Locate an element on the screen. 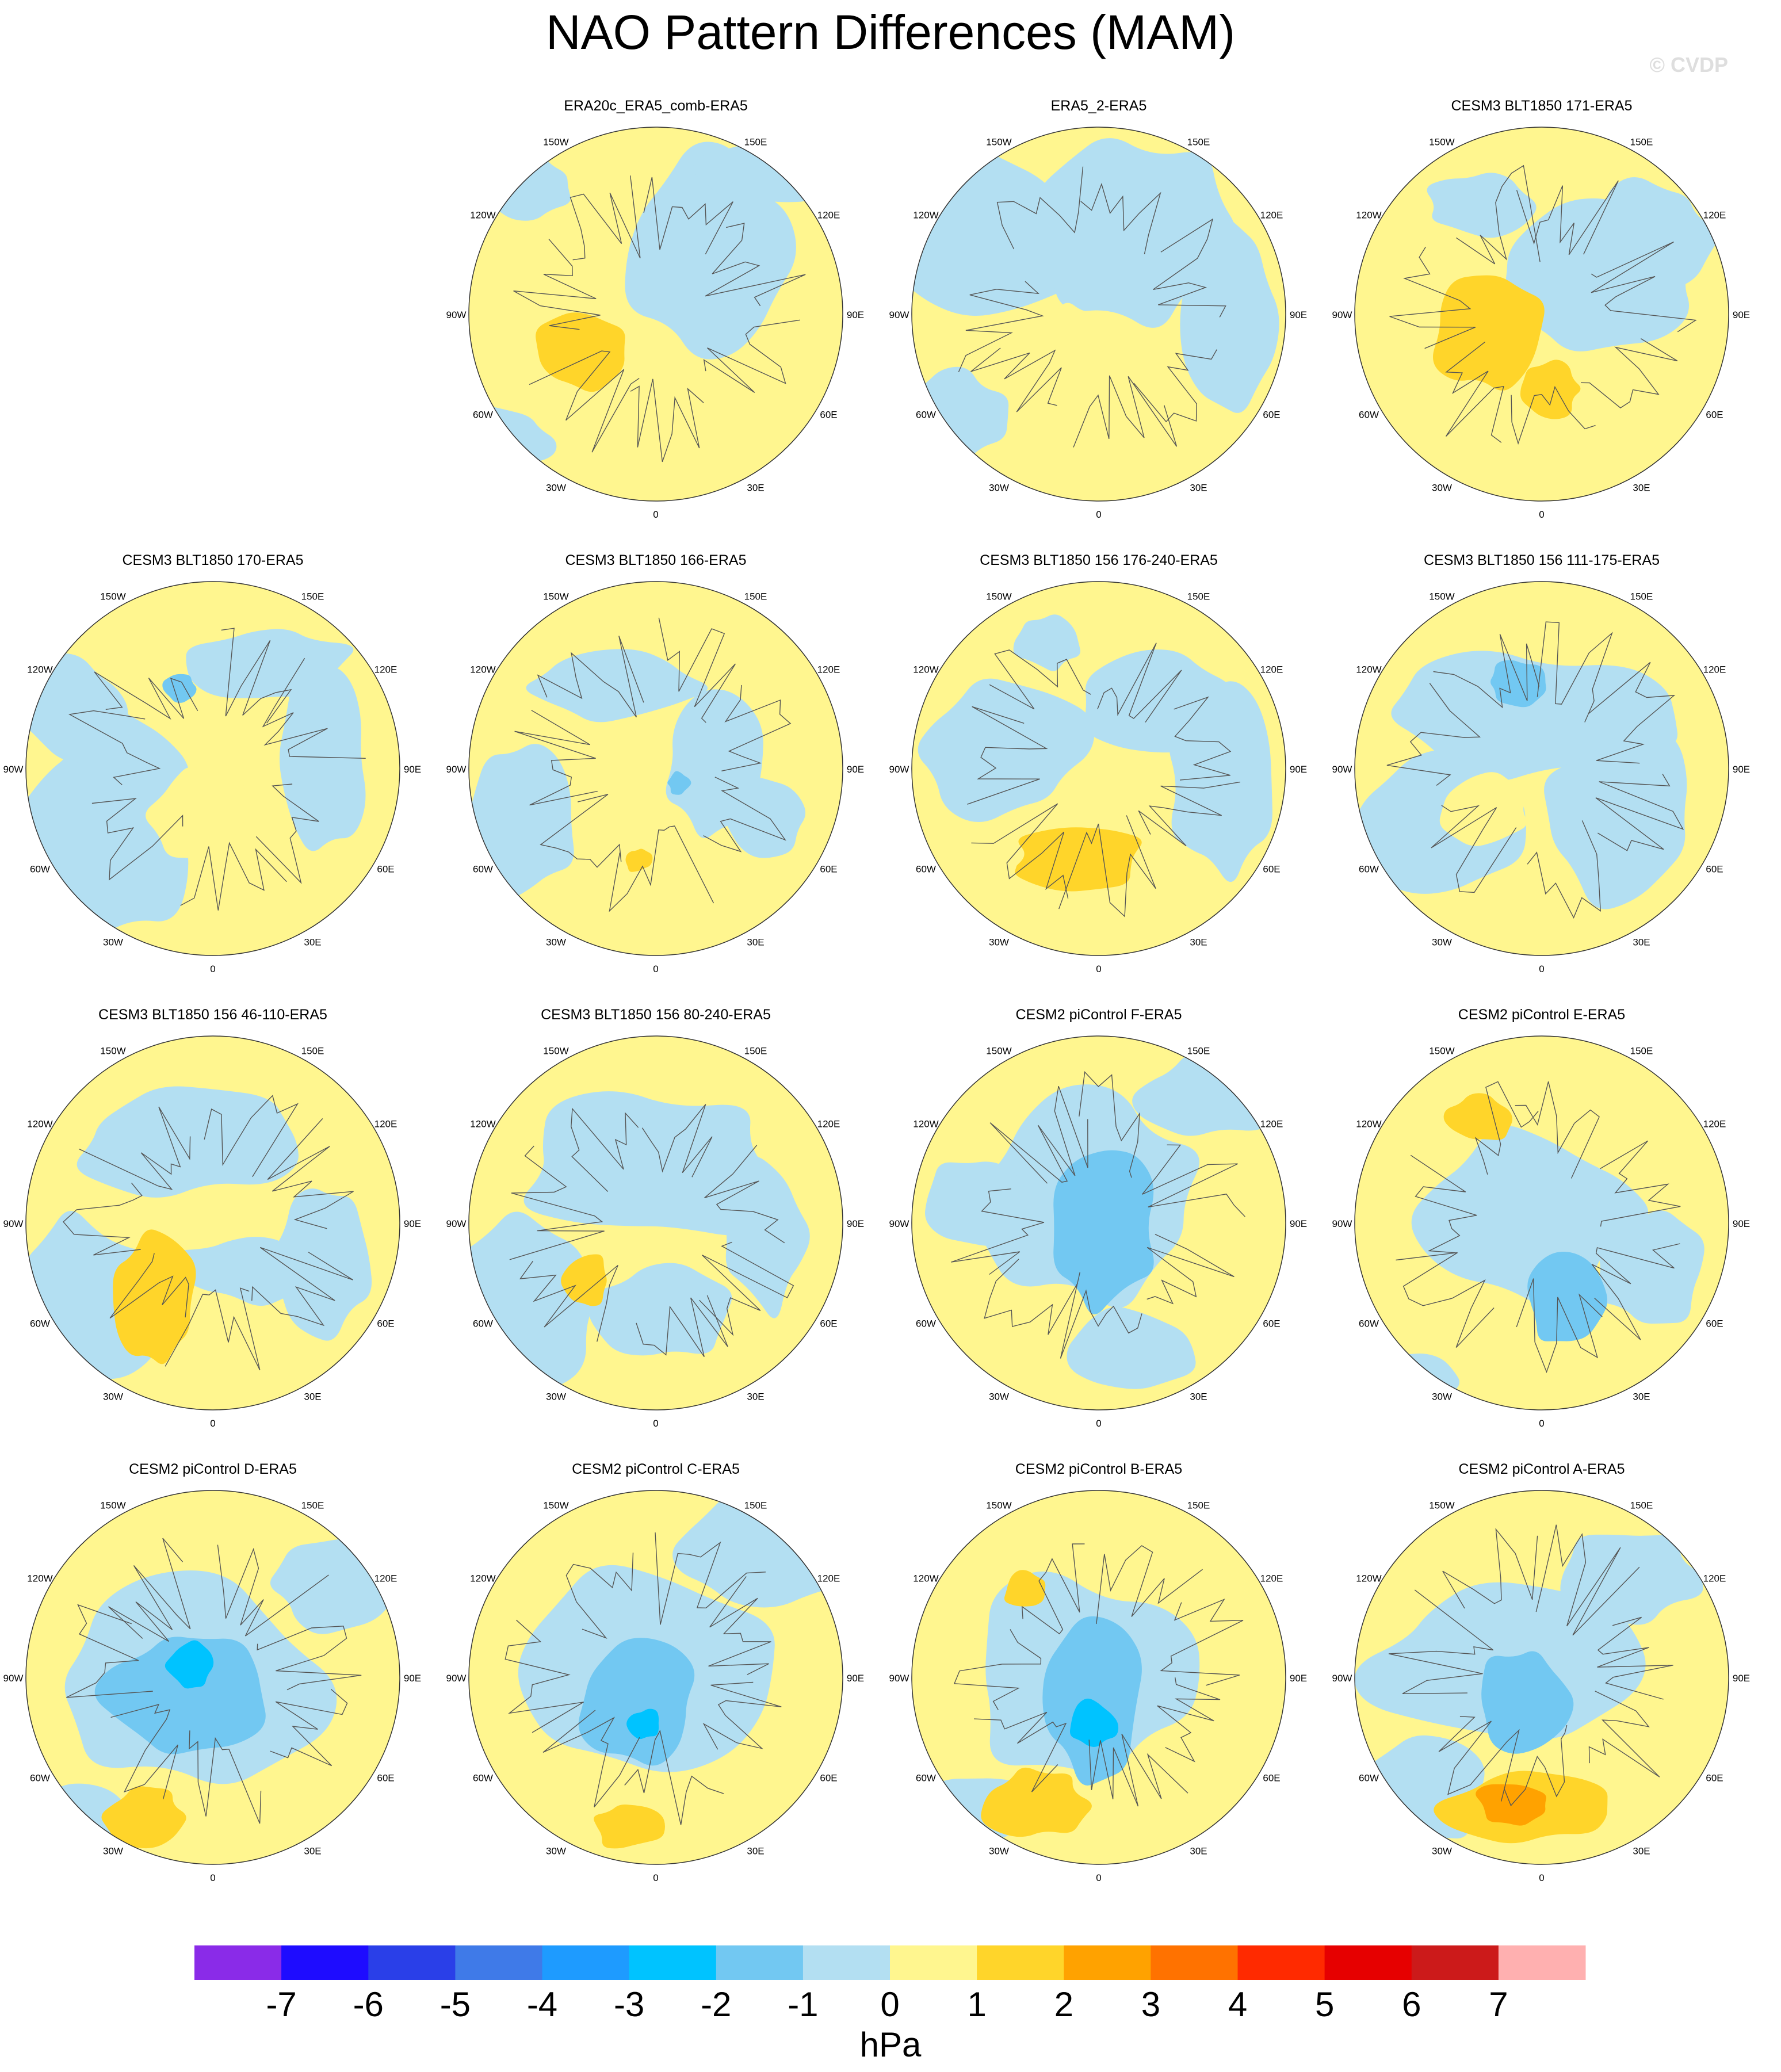 The height and width of the screenshot is (2072, 1781). figure-title: NAO Pattern Differences (MAM) is located at coordinates (890, 32).